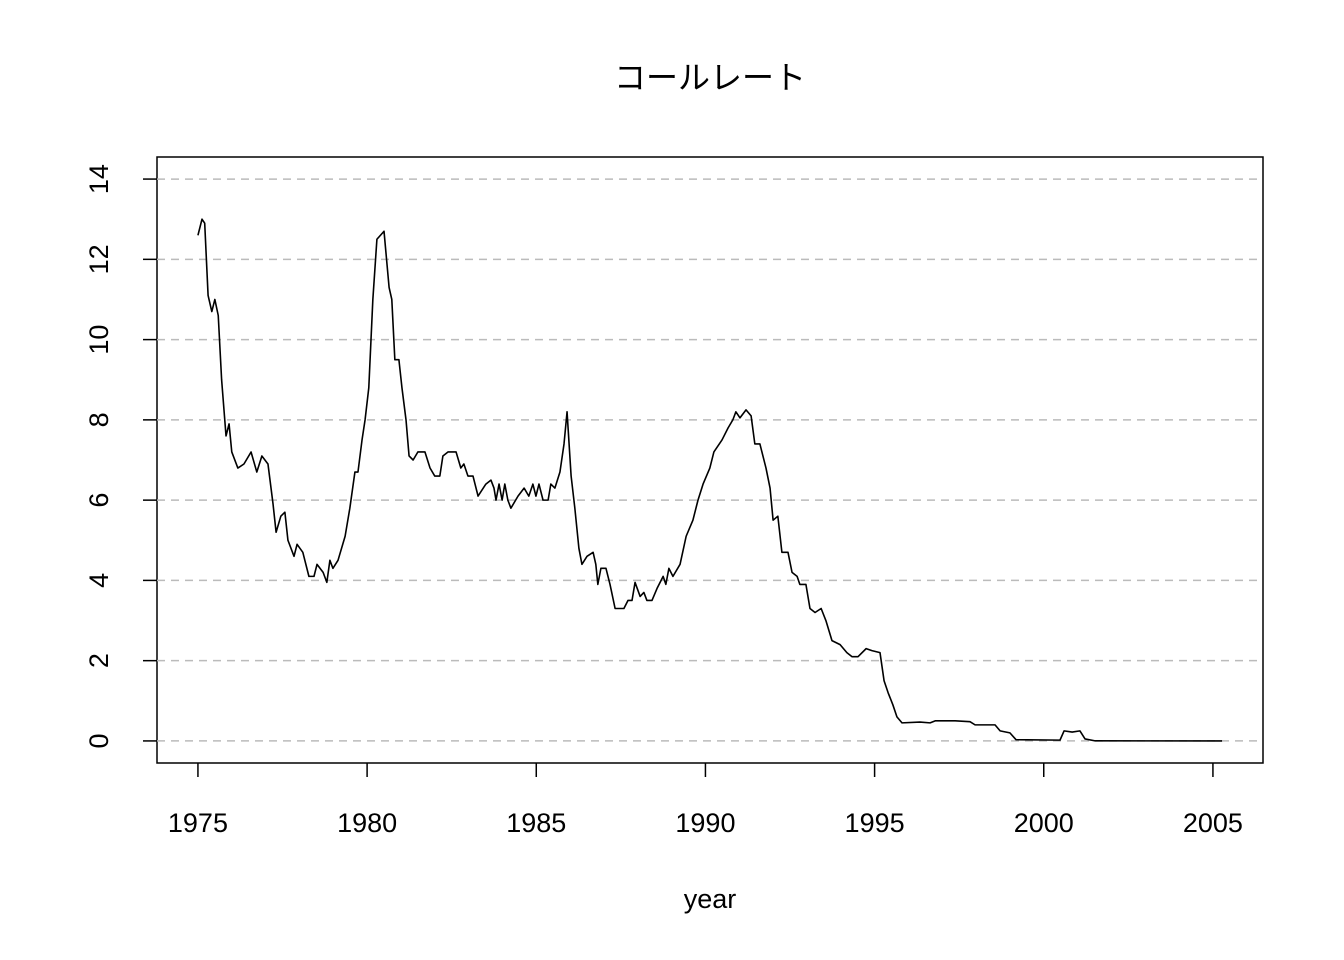  What do you see at coordinates (99, 580) in the screenshot?
I see `y-tick-label: 4` at bounding box center [99, 580].